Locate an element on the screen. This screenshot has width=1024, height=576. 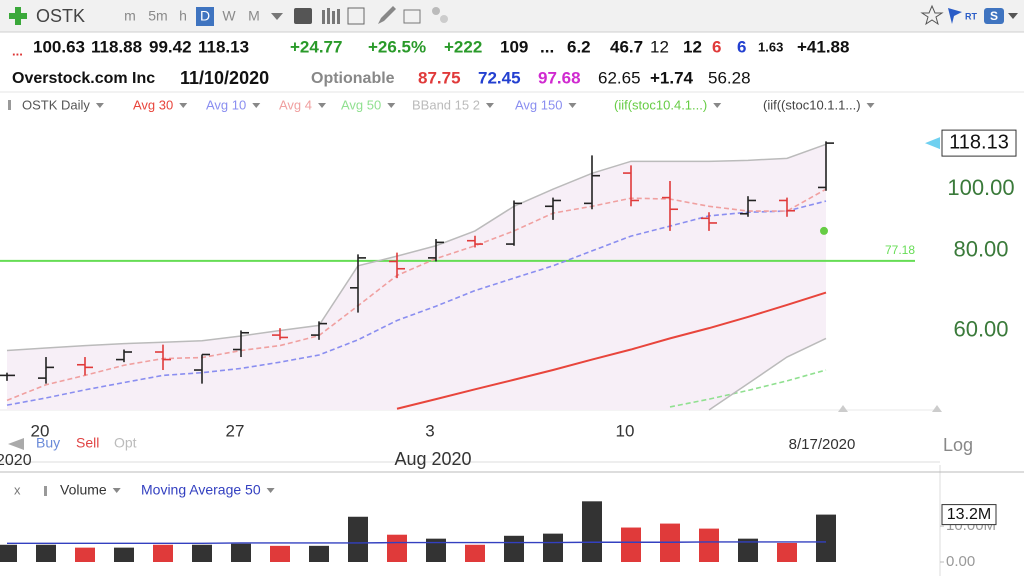
legend-item: Avg 10 is located at coordinates (226, 104).